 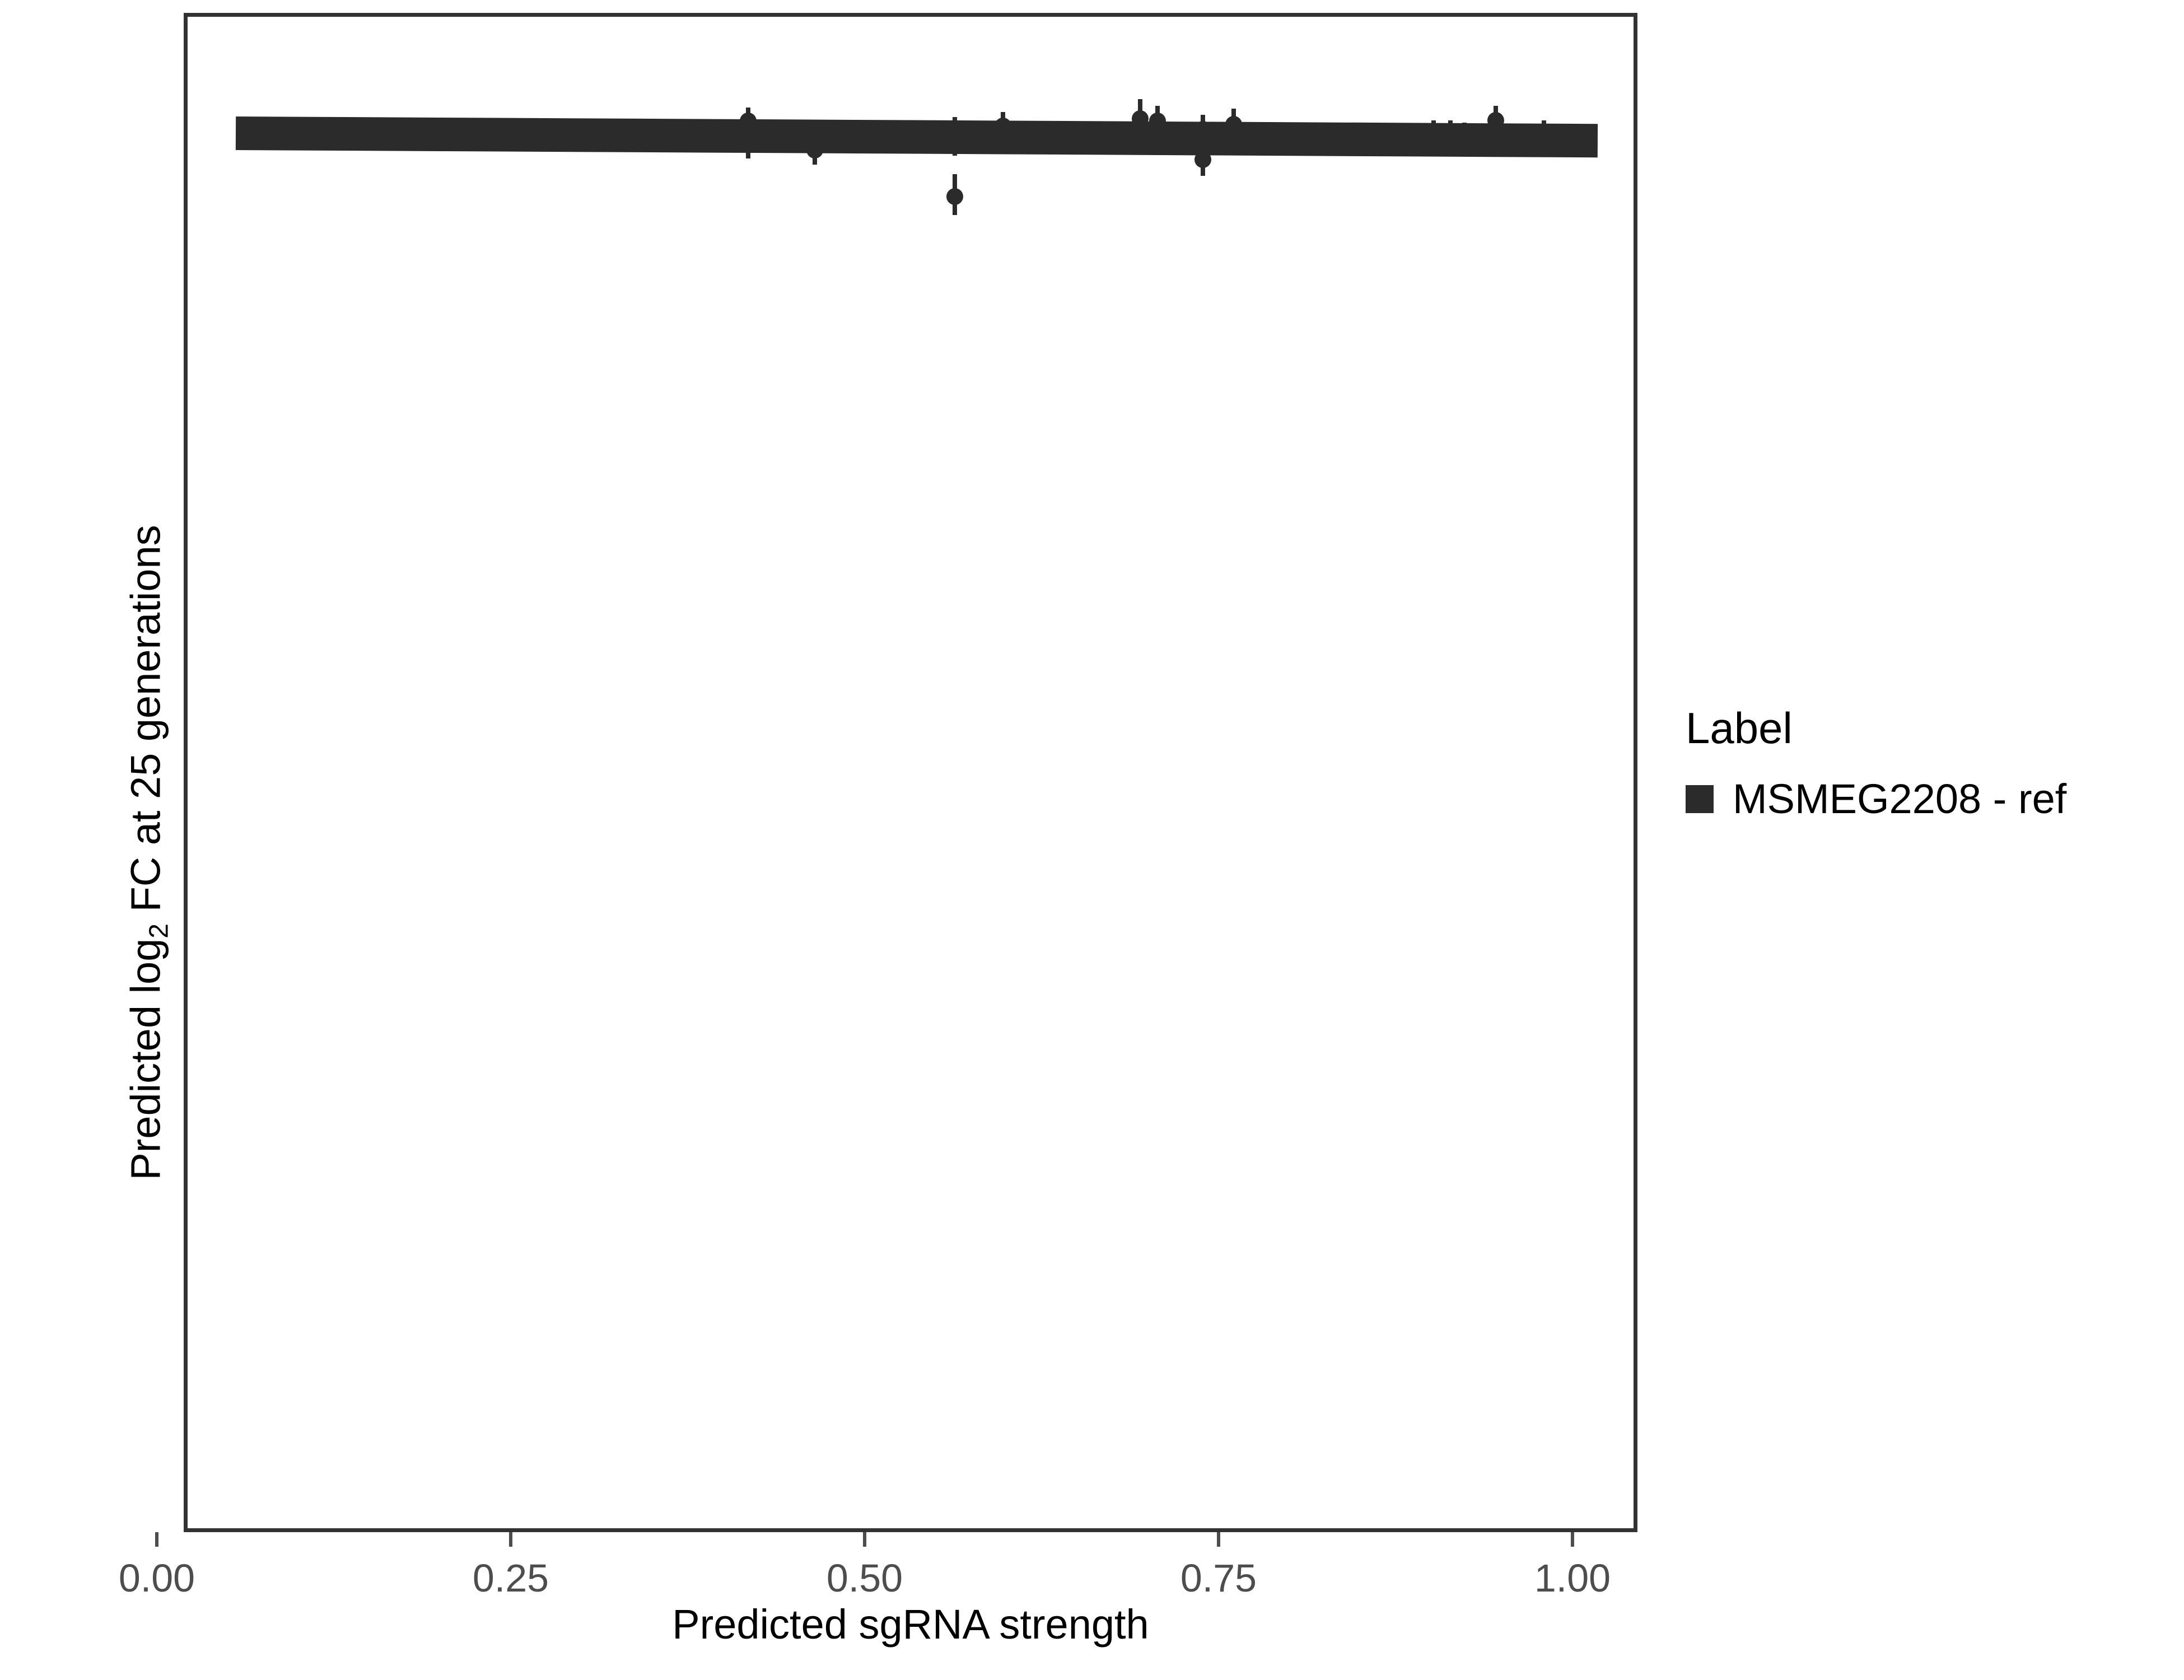 I want to click on legend-item-label: MSMEG2208 - ref, so click(x=1900, y=799).